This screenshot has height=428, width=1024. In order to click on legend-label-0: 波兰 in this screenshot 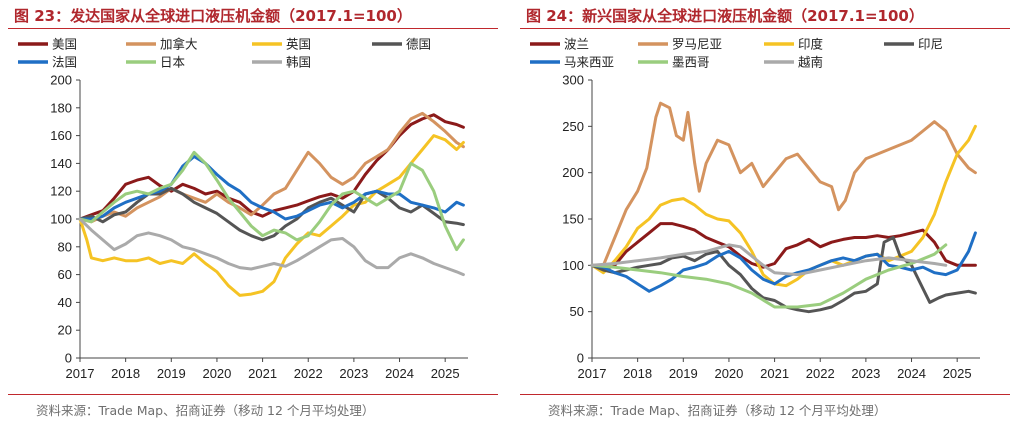, I will do `click(576, 44)`.